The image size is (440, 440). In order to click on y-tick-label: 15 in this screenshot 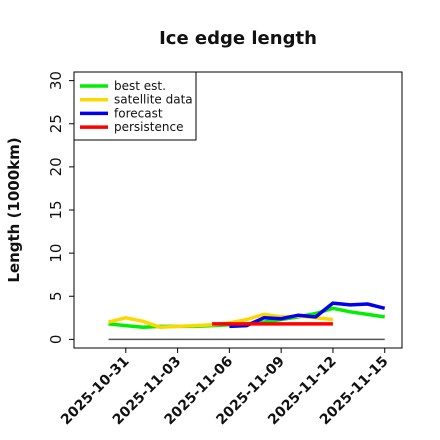, I will do `click(56, 209)`.